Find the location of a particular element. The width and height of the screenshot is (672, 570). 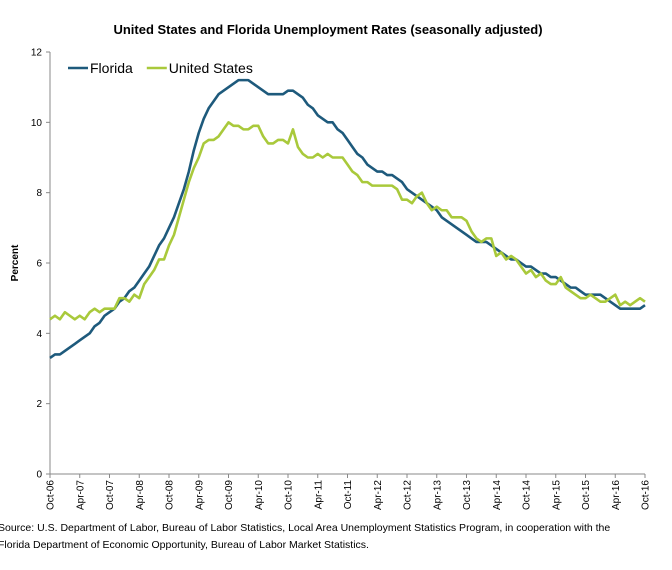

x-tick-label: Apr-10 is located at coordinates (259, 495).